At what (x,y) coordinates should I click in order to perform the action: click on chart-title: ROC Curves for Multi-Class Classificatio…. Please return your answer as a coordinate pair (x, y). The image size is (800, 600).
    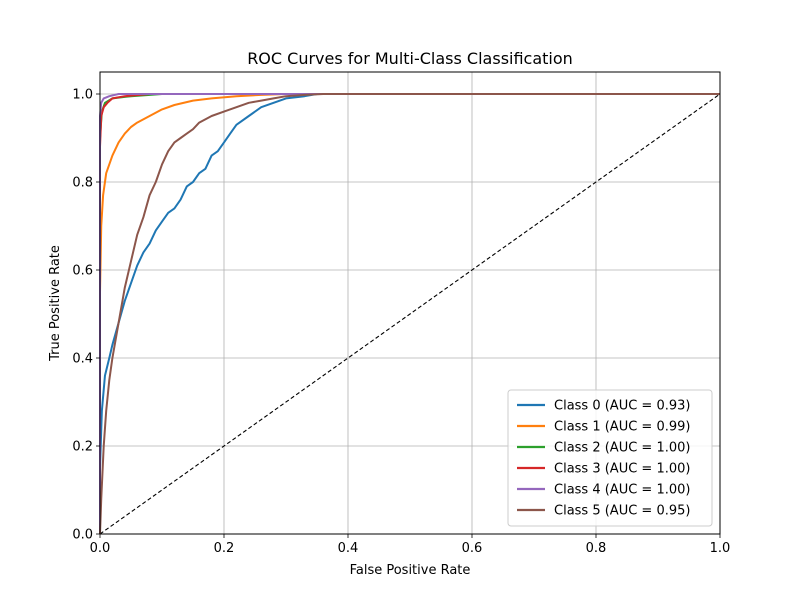
    Looking at the image, I should click on (410, 58).